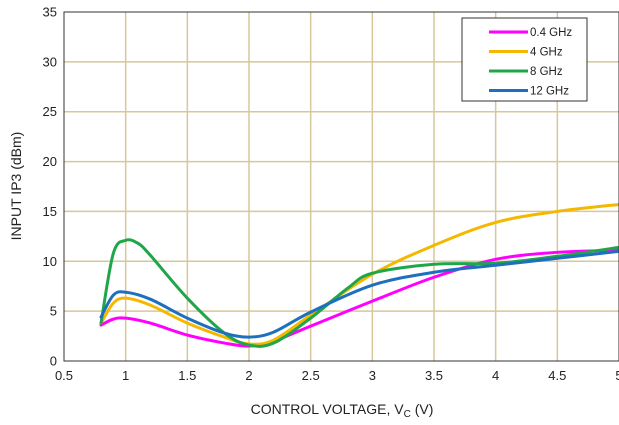 This screenshot has width=619, height=425. Describe the element at coordinates (524, 59) in the screenshot. I see `legend: 0.4 GHz 4 GHz 8 GHz 12 GHz` at that location.